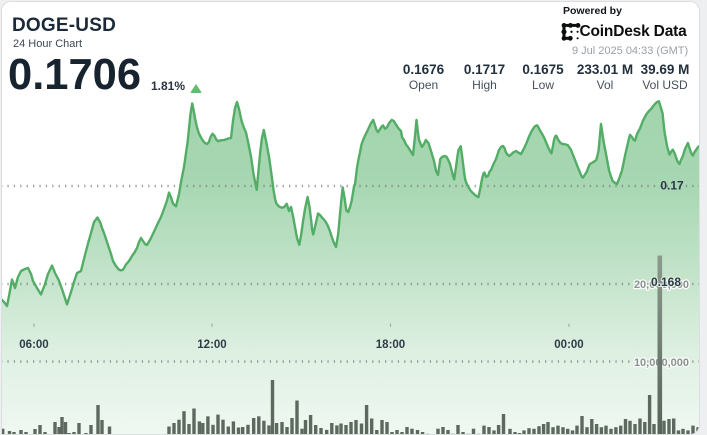  I want to click on svg-text: 12:00, so click(211, 345).